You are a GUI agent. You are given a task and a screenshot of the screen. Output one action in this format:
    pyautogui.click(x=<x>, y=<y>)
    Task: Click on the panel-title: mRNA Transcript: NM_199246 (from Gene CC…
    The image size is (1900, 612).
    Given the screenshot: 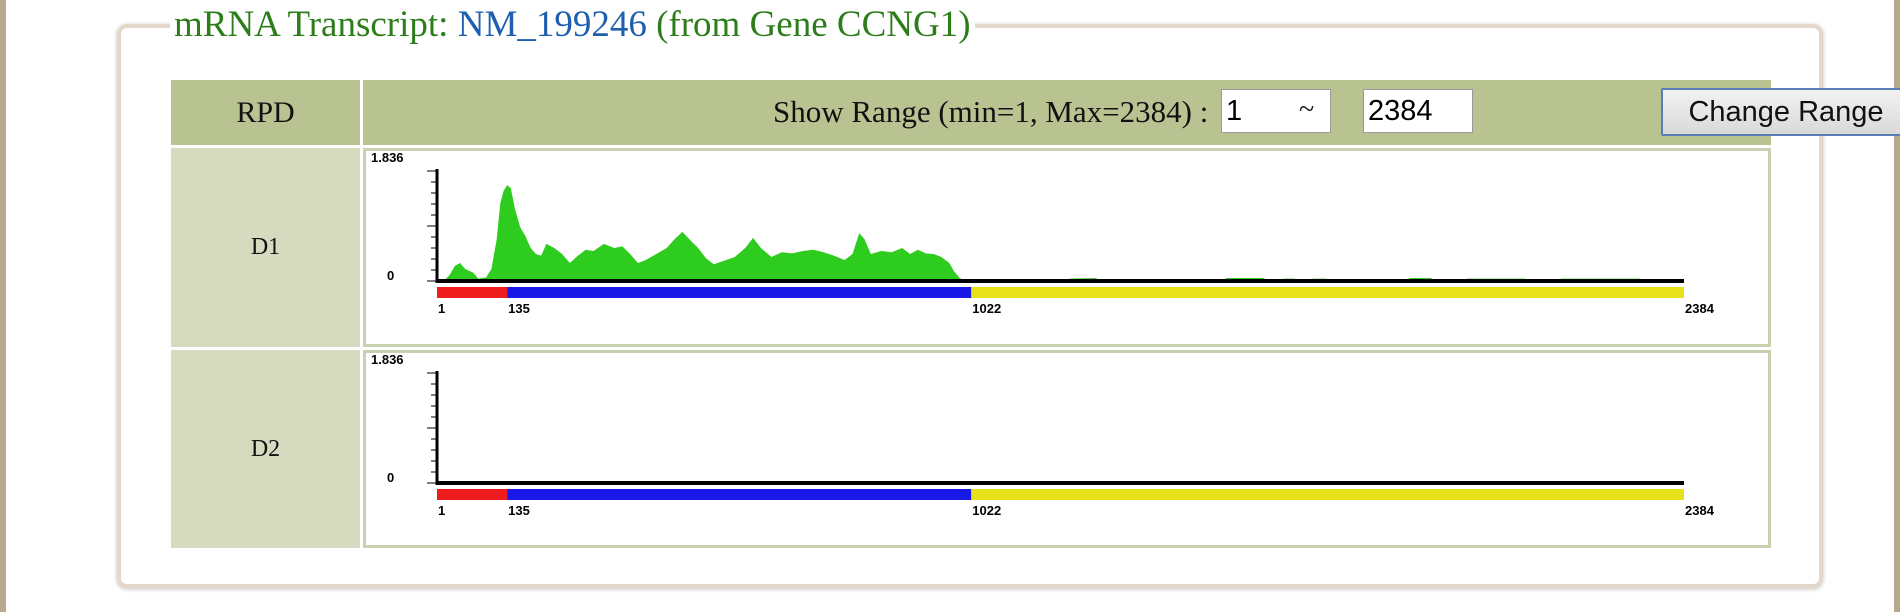 What is the action you would take?
    pyautogui.click(x=572, y=25)
    